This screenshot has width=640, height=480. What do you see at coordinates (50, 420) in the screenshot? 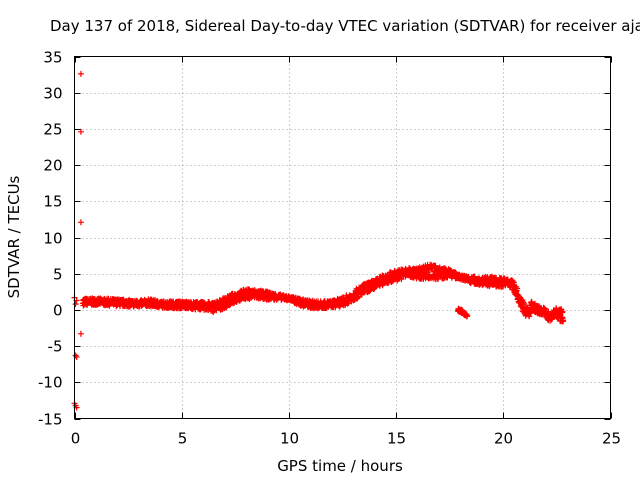
I see `y-tick-label: -15` at bounding box center [50, 420].